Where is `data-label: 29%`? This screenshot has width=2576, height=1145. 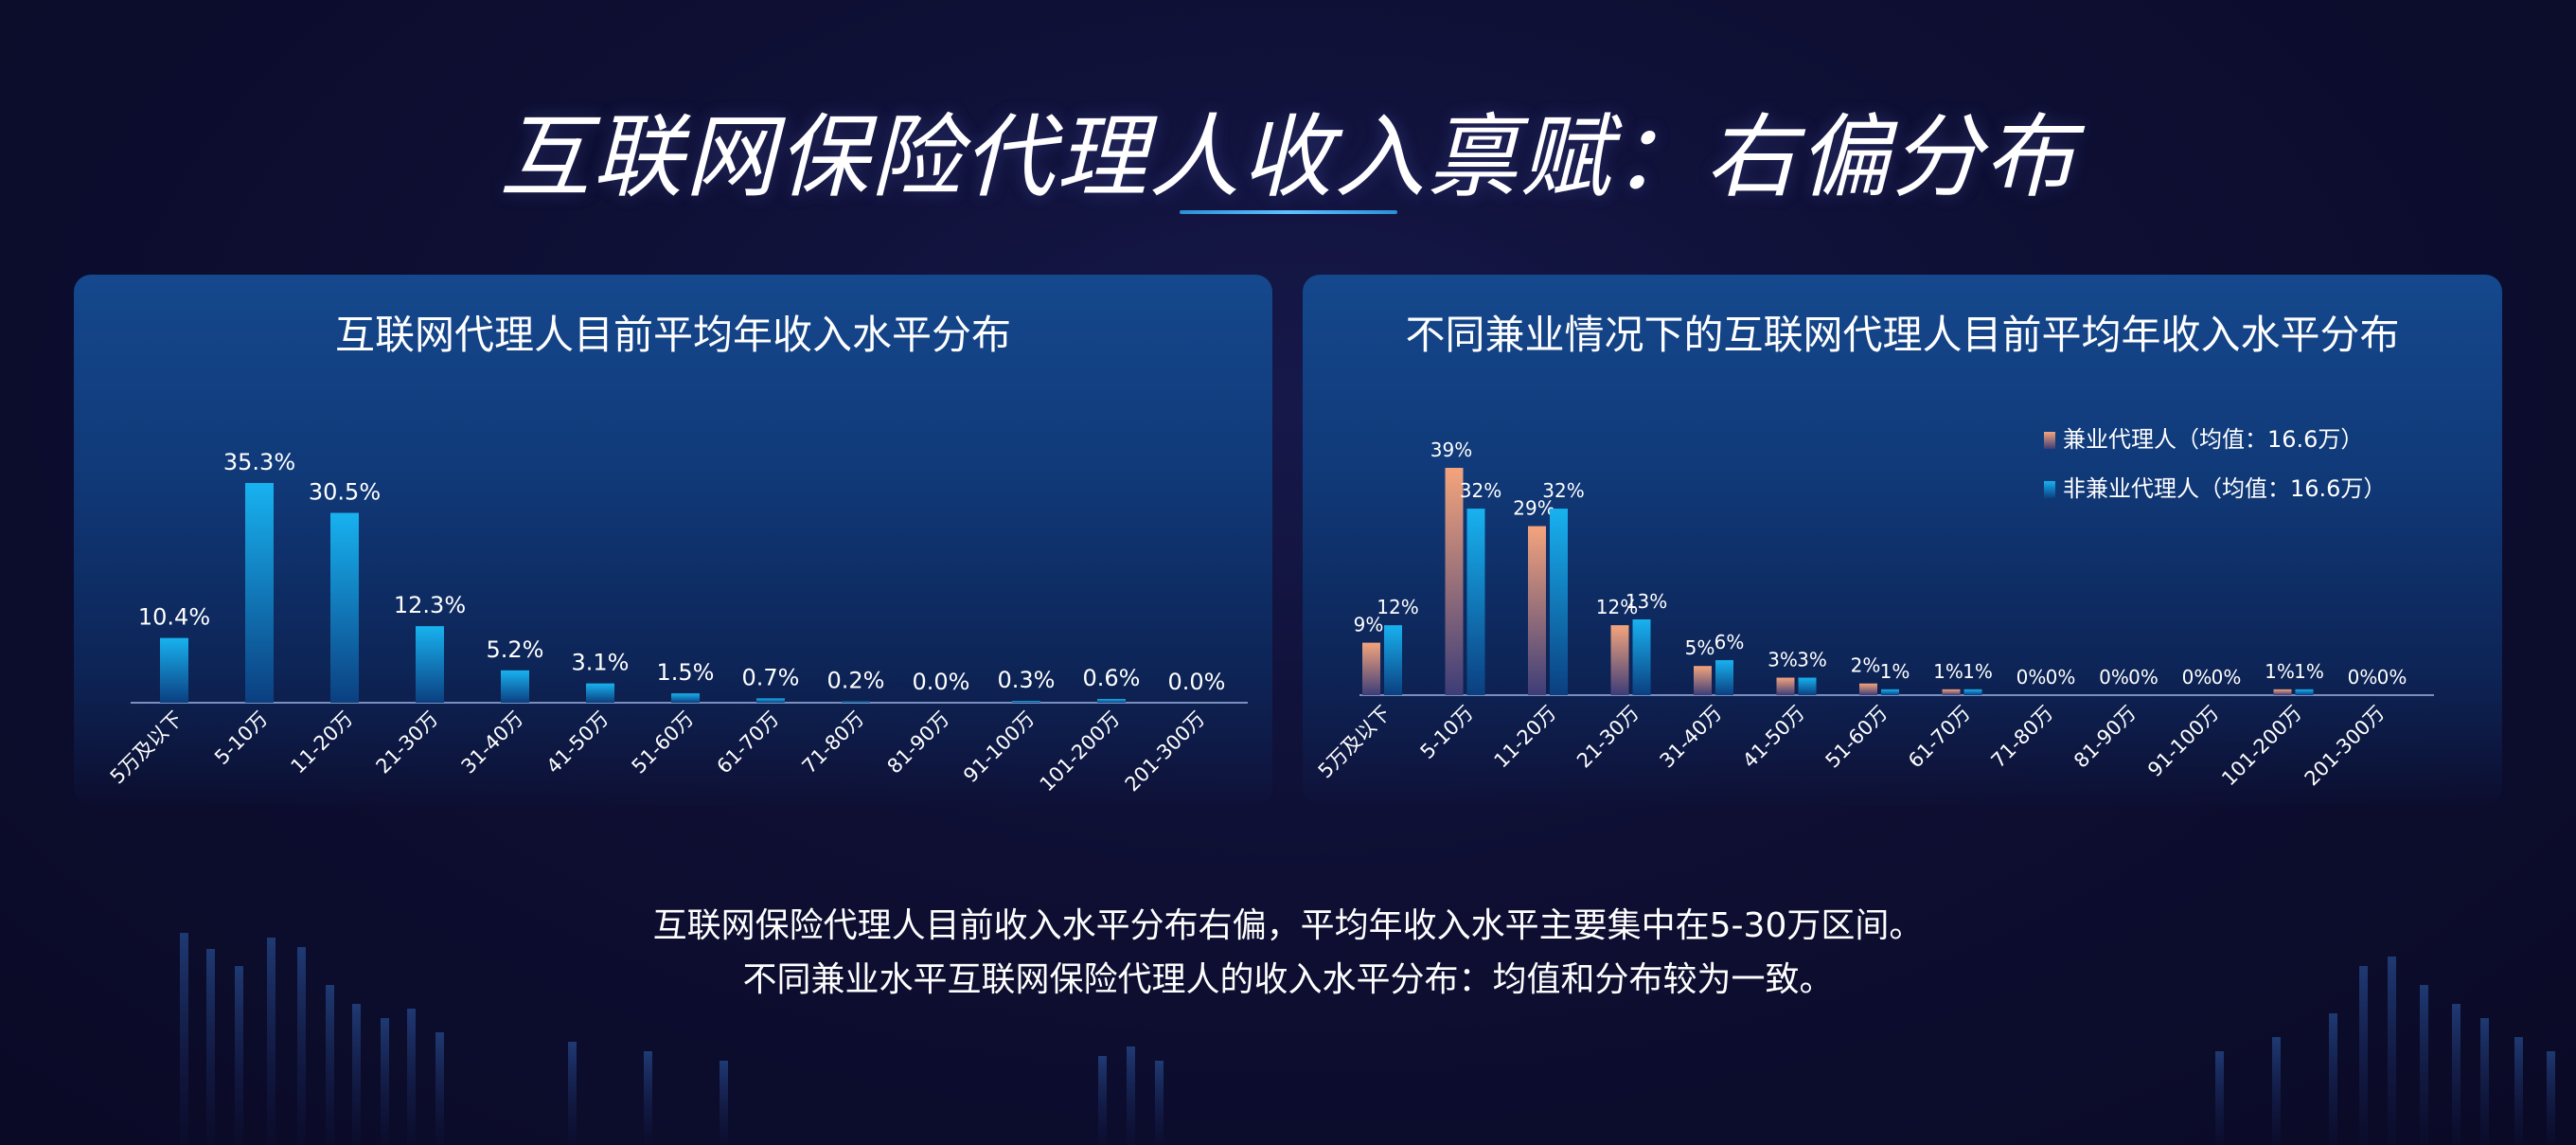
data-label: 29% is located at coordinates (1534, 508).